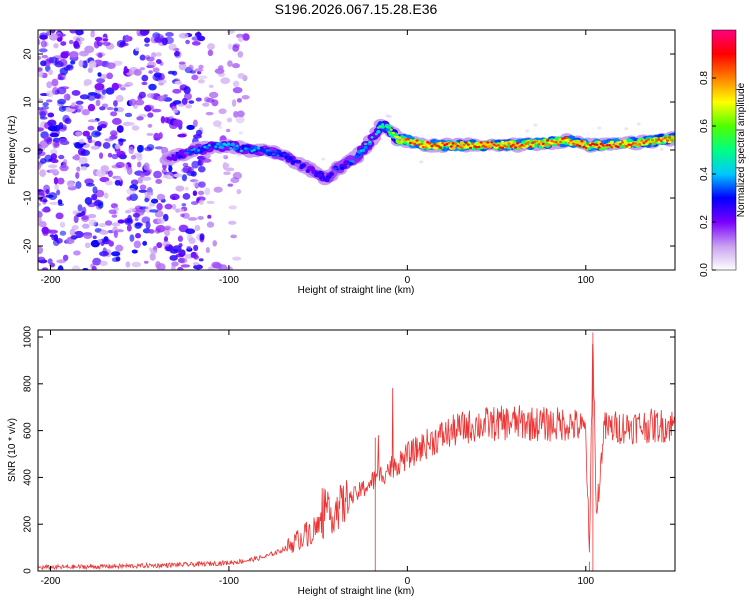 This screenshot has height=600, width=750. What do you see at coordinates (12, 150) in the screenshot?
I see `spectrogram-y-axis-label: Frequency (Hz)` at bounding box center [12, 150].